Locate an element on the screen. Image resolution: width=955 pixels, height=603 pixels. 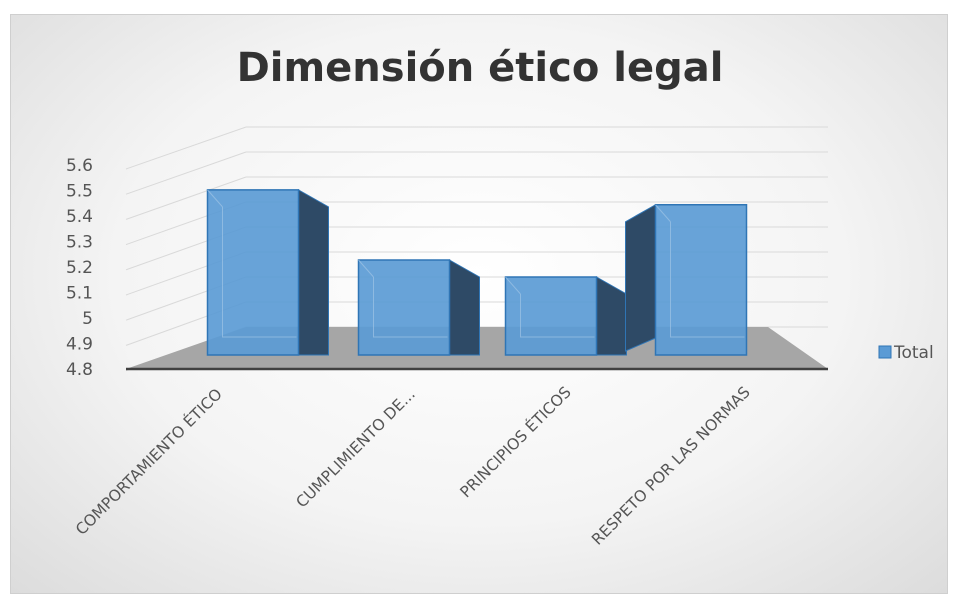
x-category-label: PRINCIPIOS ÉTICOS is located at coordinates (515, 441).